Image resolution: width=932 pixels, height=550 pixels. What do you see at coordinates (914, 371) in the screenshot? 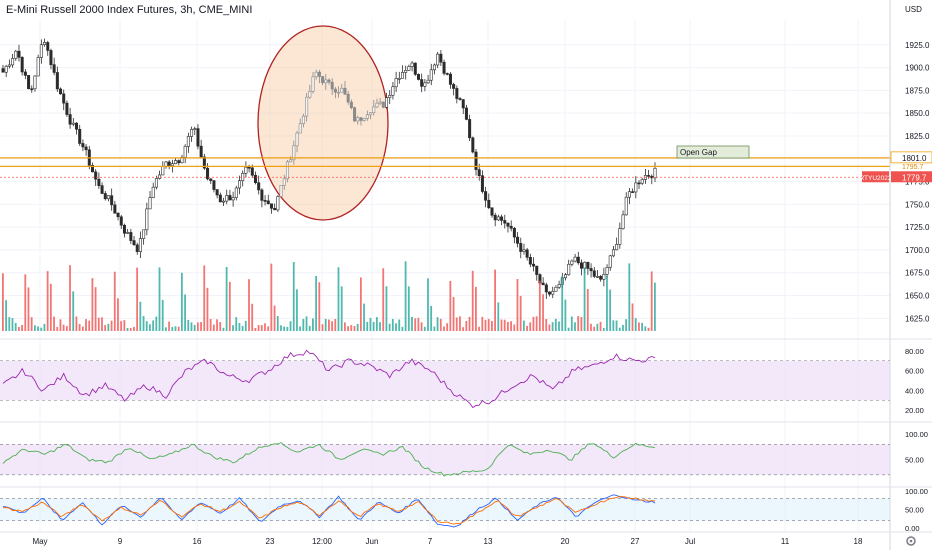
I see `rsi-tick-label: 60.00` at bounding box center [914, 371].